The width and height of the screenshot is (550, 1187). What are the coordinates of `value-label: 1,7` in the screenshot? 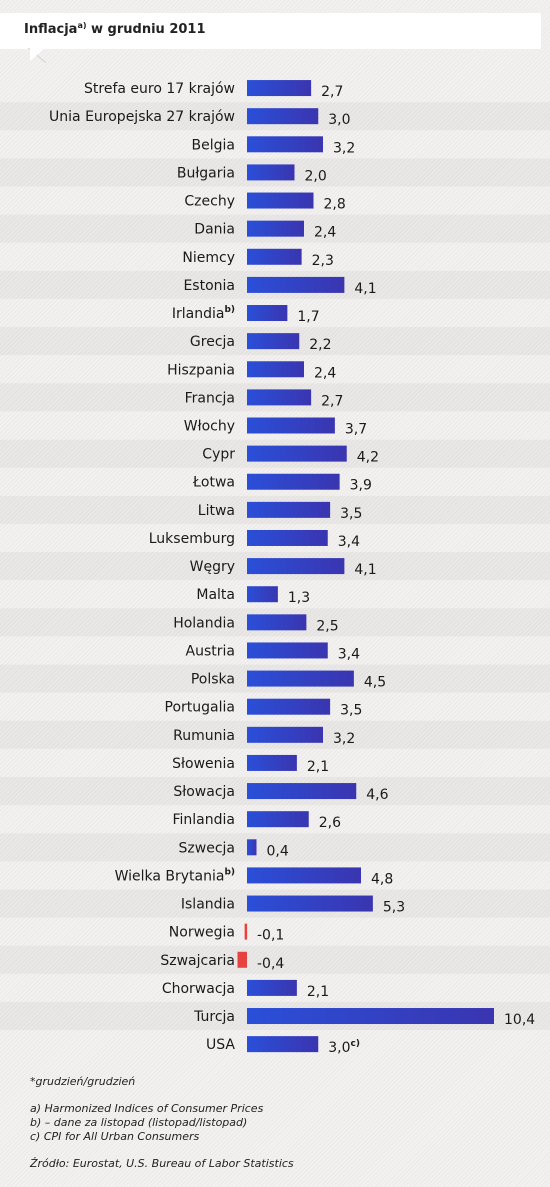 It's located at (308, 317).